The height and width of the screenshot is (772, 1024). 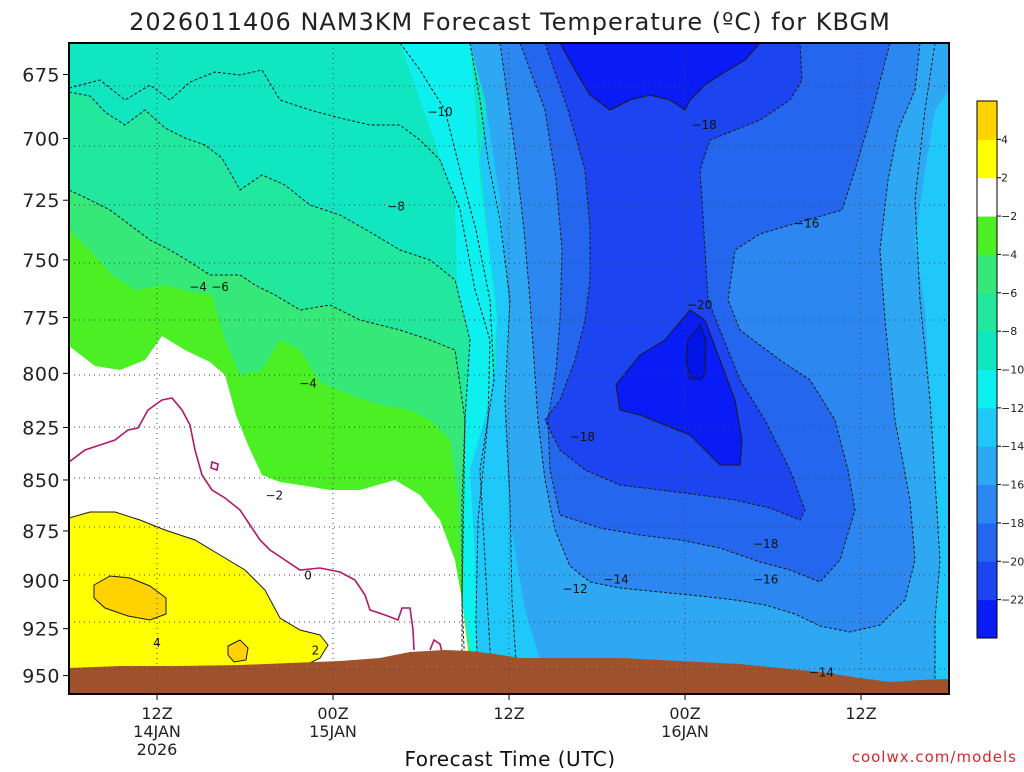 What do you see at coordinates (220, 287) in the screenshot?
I see `contour-label: −6` at bounding box center [220, 287].